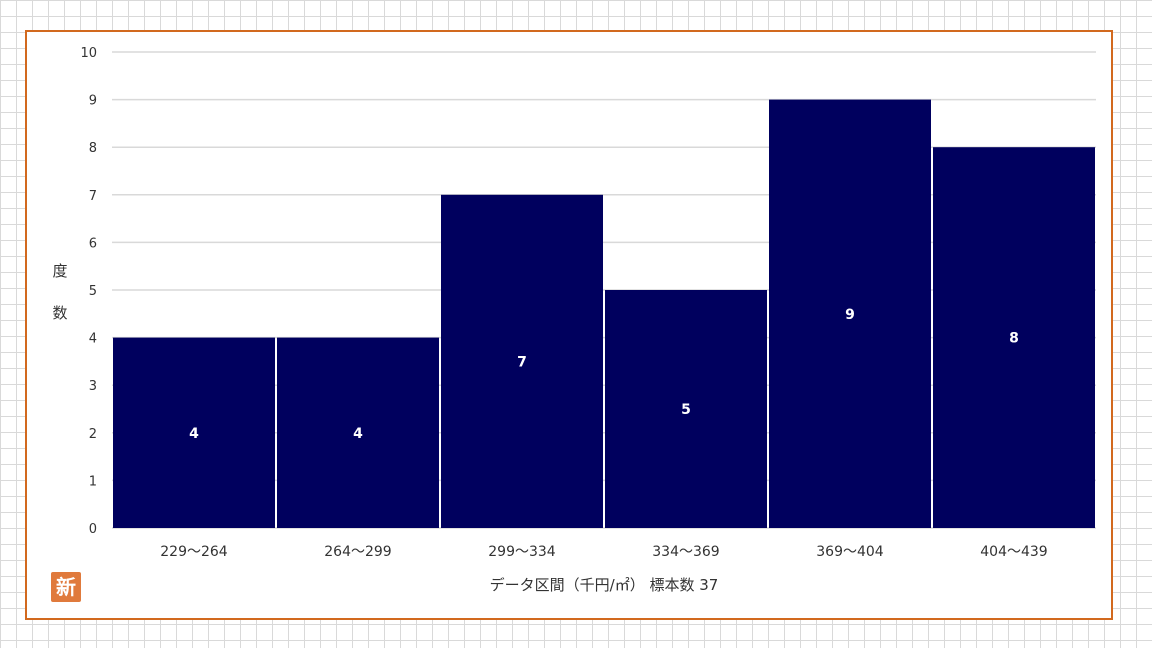  I want to click on y-axis-title-char-2: 数, so click(59, 313).